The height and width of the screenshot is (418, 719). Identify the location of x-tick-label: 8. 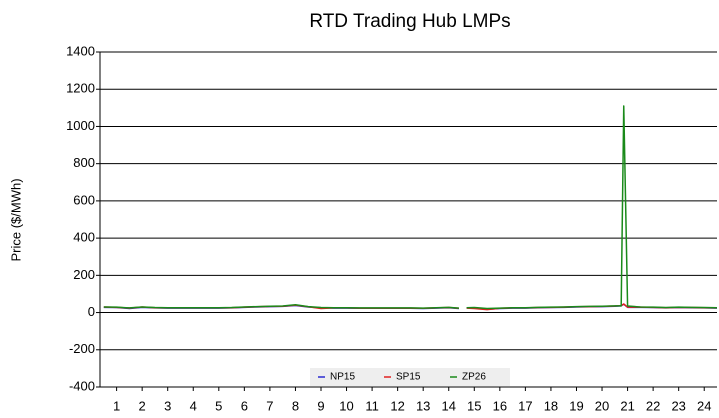
(295, 405).